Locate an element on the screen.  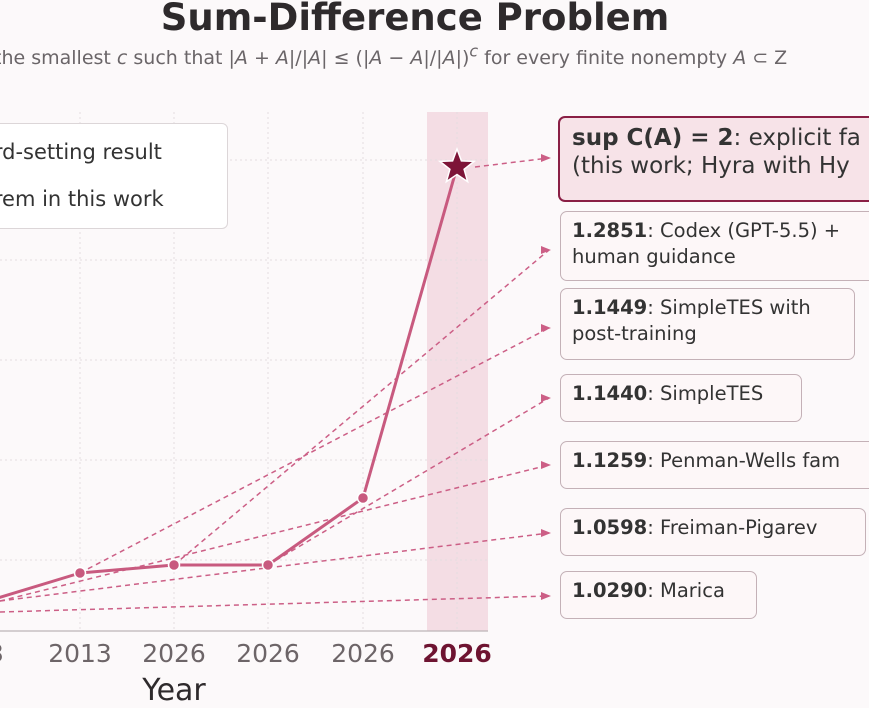
annotation-box: 1.1259: Penman-Wells fam is located at coordinates (714, 465).